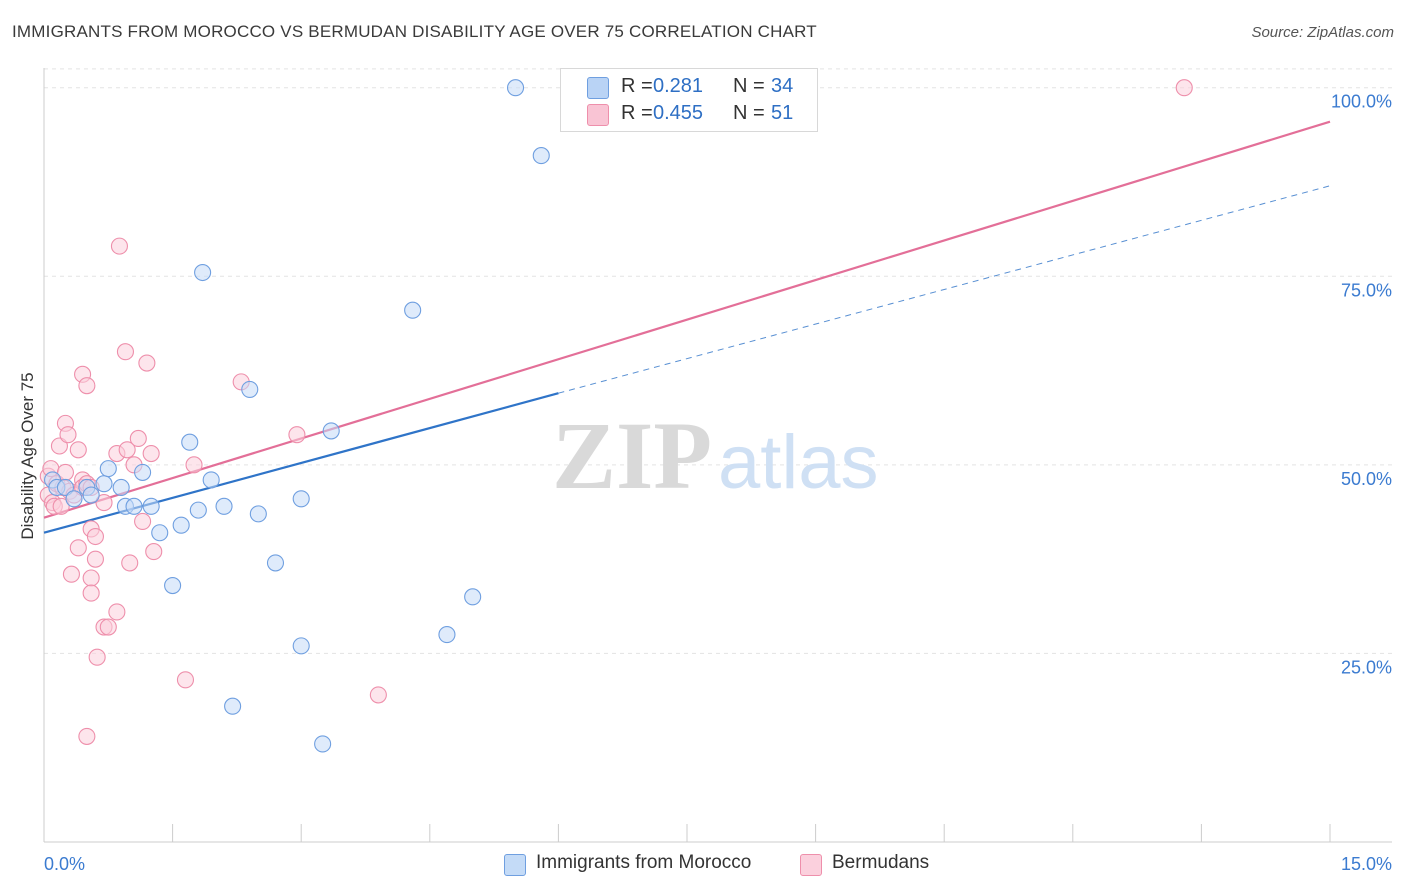 The height and width of the screenshot is (892, 1406). I want to click on watermark-atlas: atlas, so click(798, 462).